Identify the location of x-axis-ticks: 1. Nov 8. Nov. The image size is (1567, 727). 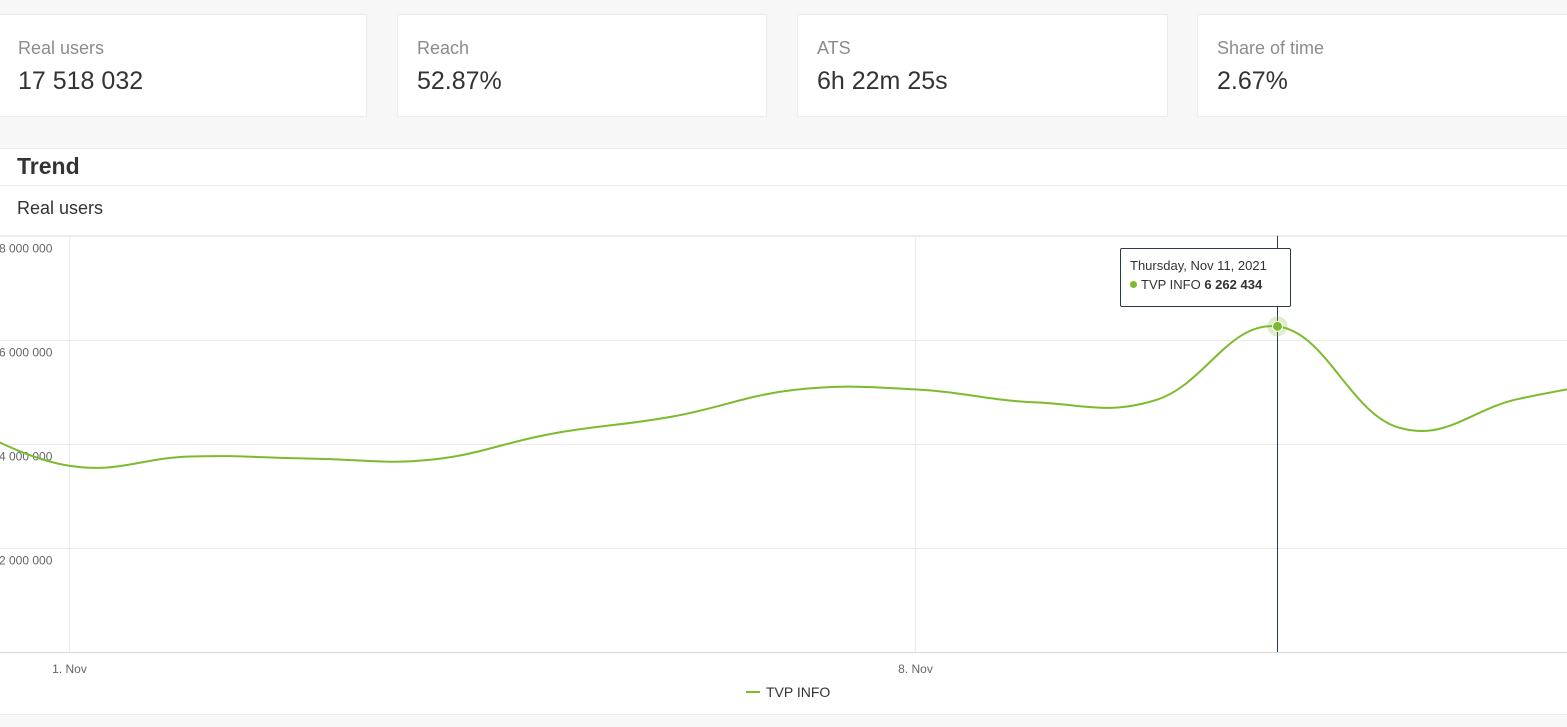
(492, 669).